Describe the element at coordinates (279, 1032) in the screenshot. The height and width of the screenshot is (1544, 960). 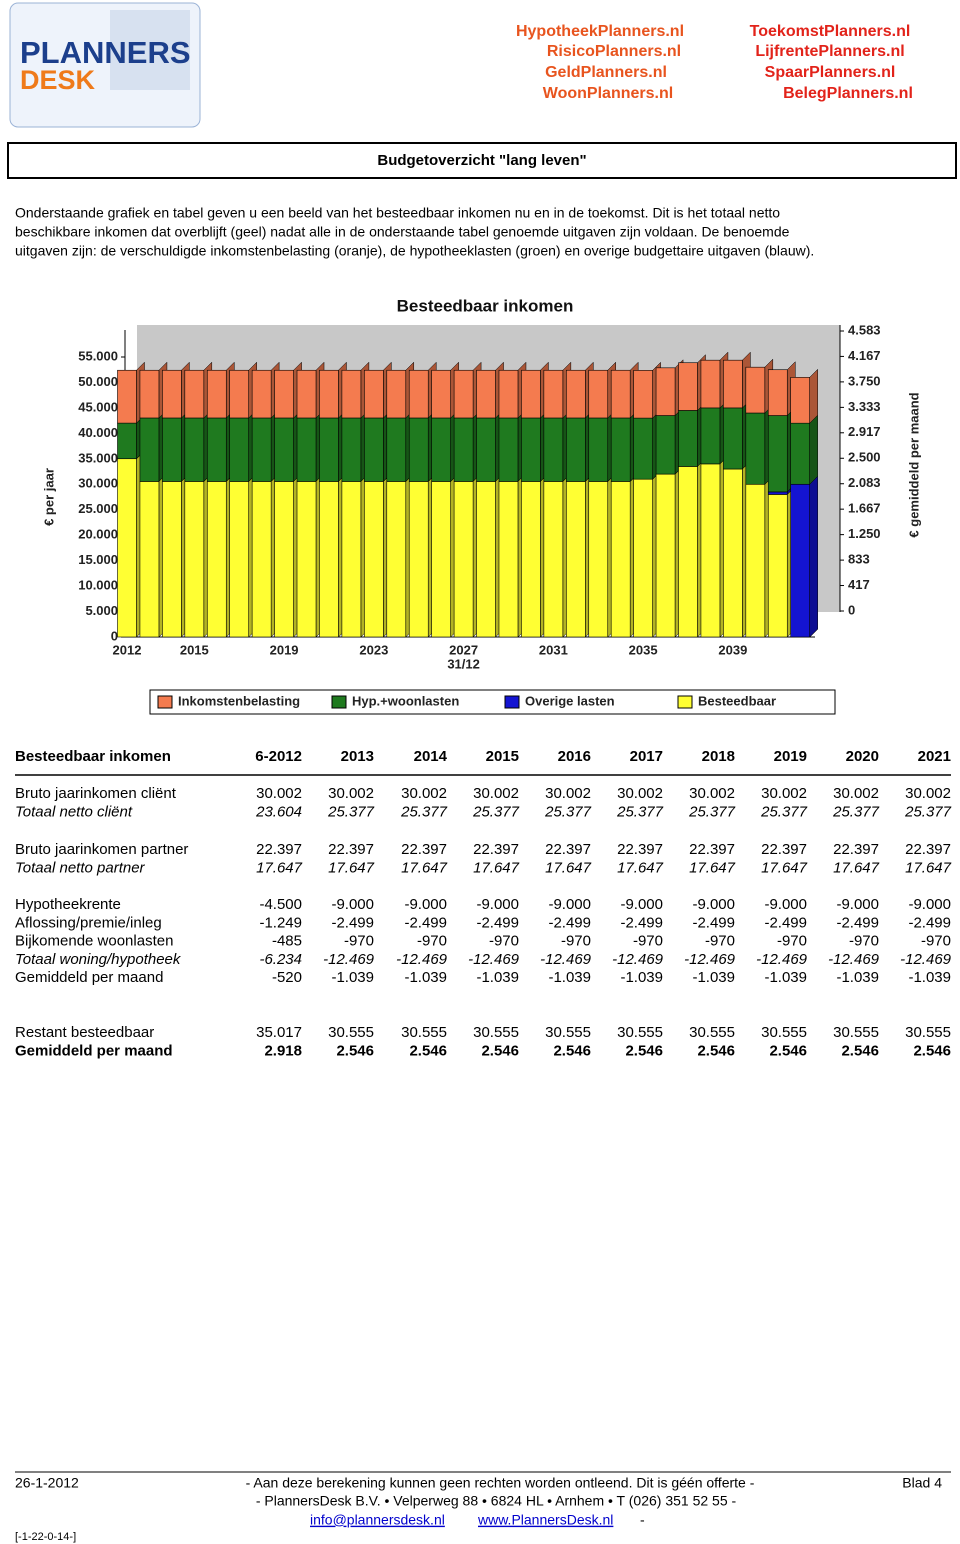
I see `cell: 35.017` at that location.